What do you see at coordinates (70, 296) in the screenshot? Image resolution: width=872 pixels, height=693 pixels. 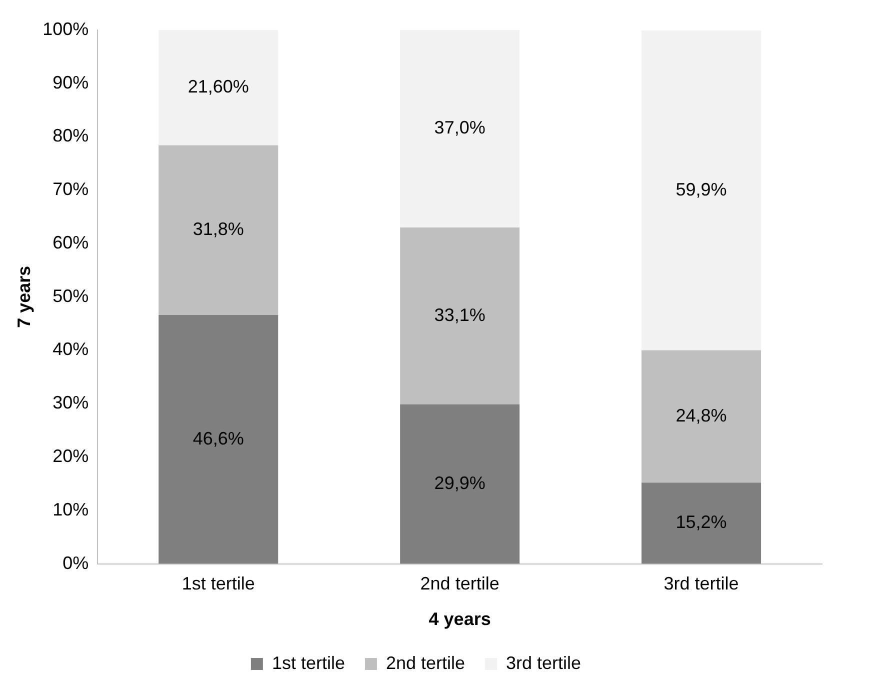 I see `y-tick-label: 50%` at bounding box center [70, 296].